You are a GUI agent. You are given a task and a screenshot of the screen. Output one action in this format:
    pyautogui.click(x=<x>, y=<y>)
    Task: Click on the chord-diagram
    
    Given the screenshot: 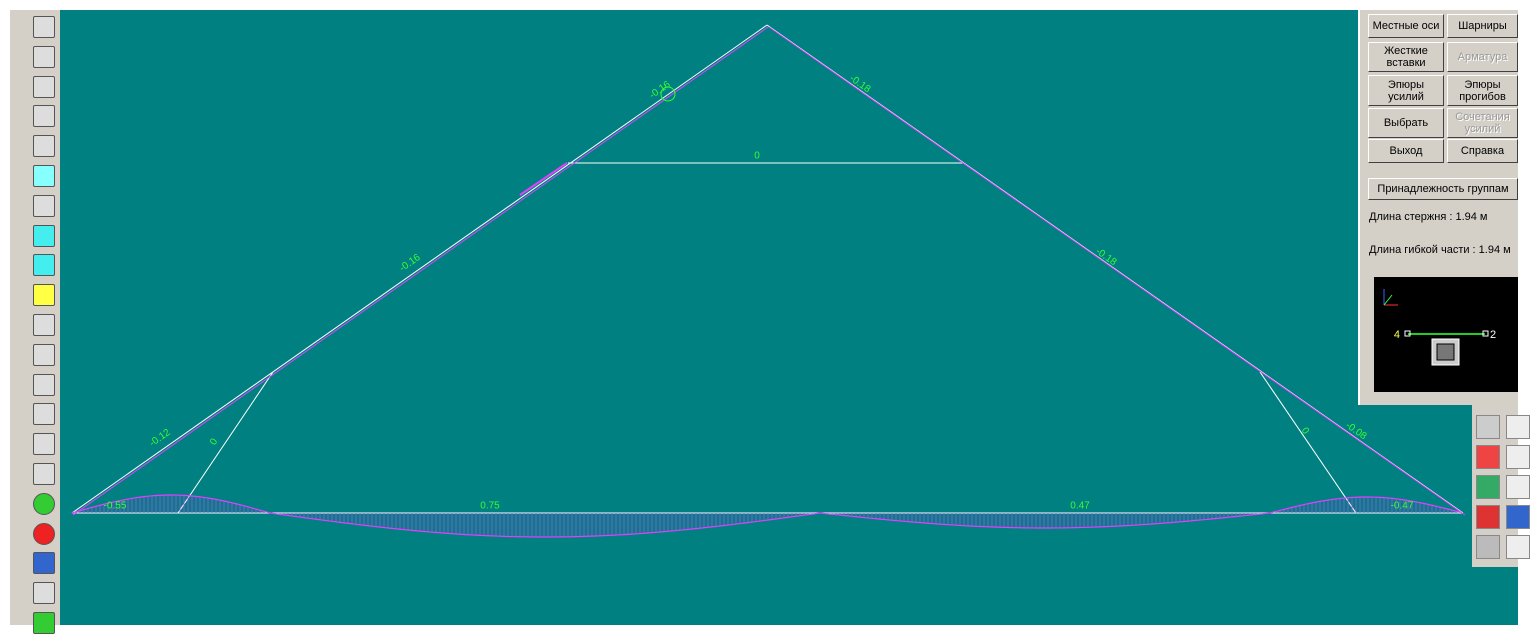 What is the action you would take?
    pyautogui.click(x=543, y=179)
    